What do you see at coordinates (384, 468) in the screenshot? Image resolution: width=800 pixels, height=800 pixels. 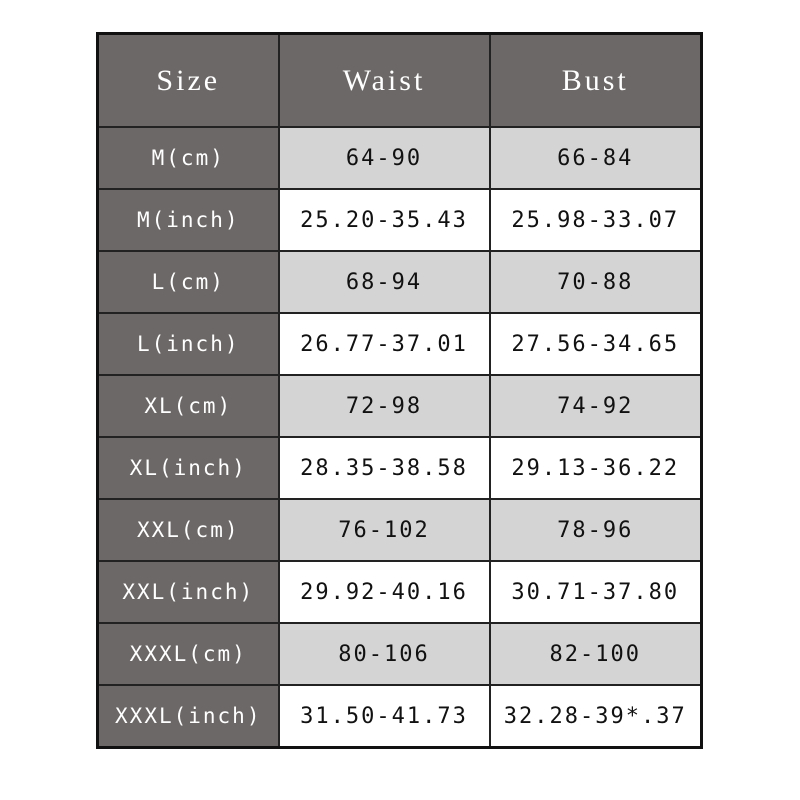 I see `value-cell: 28.35-38.58` at bounding box center [384, 468].